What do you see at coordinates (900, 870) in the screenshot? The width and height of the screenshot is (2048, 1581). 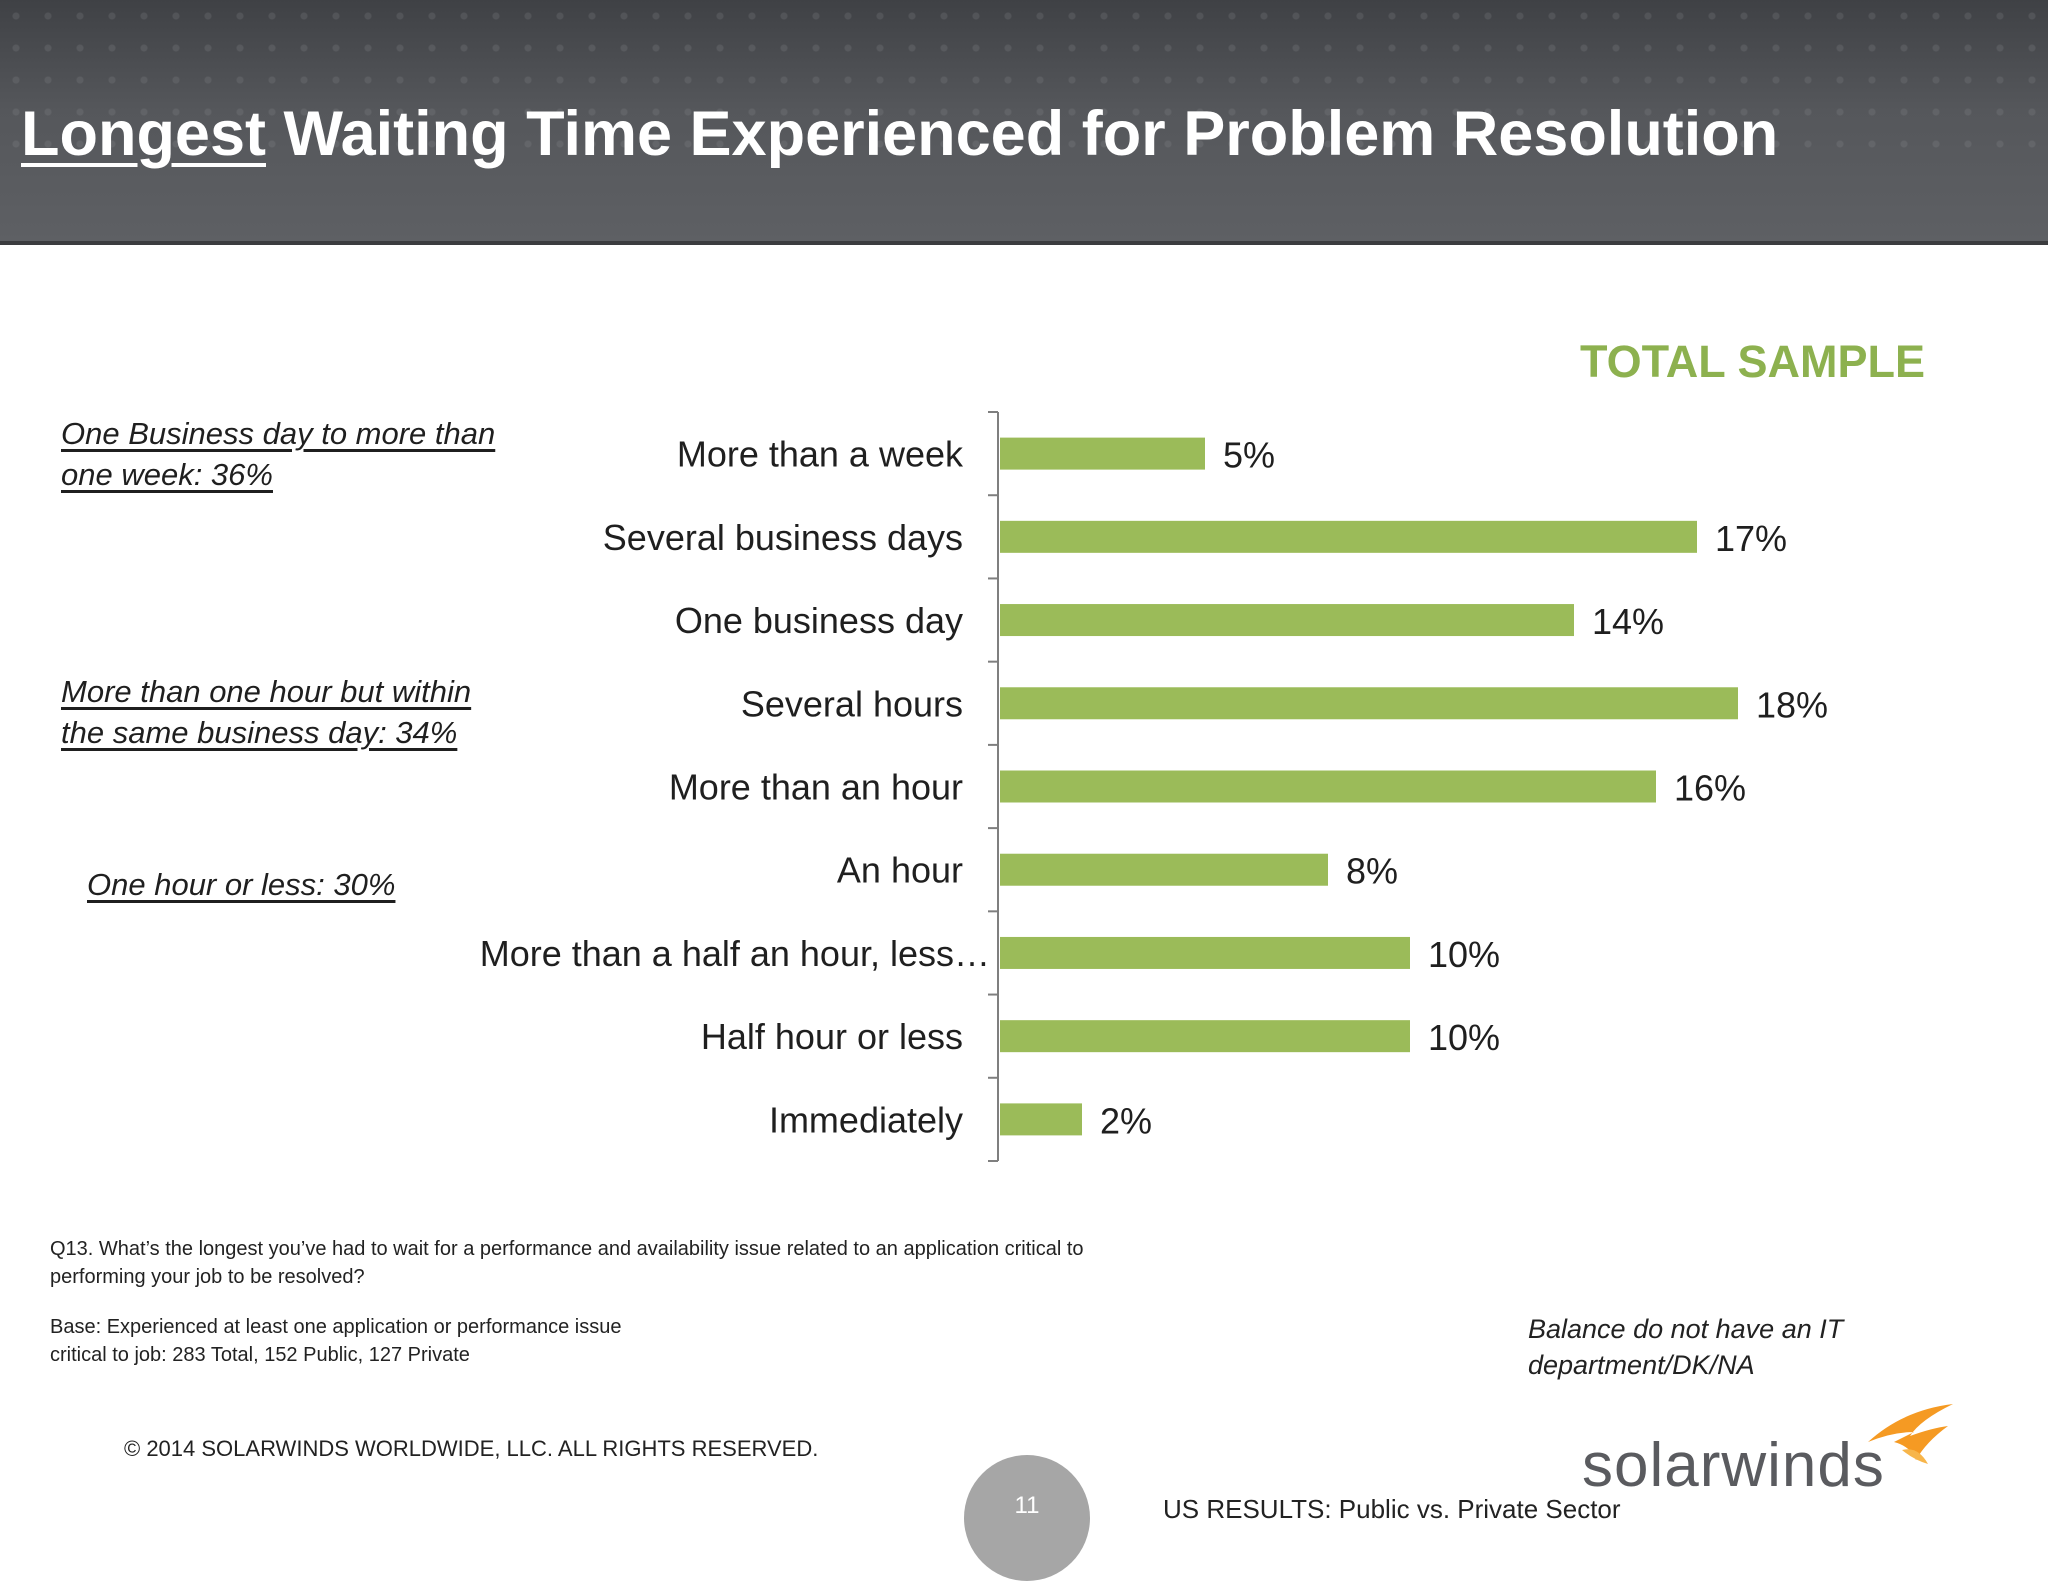 I see `category-label: An hour` at bounding box center [900, 870].